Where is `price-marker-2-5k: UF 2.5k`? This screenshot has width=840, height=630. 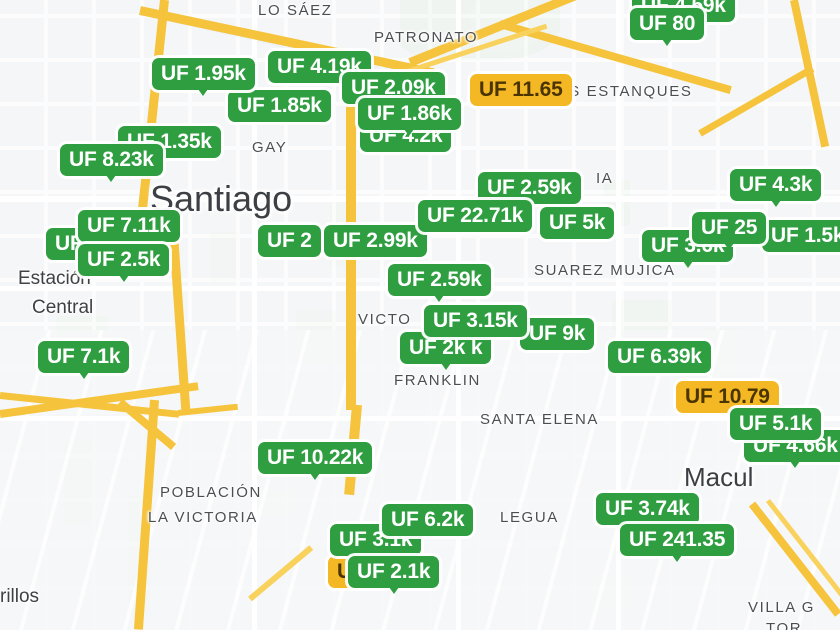
price-marker-2-5k: UF 2.5k is located at coordinates (124, 263).